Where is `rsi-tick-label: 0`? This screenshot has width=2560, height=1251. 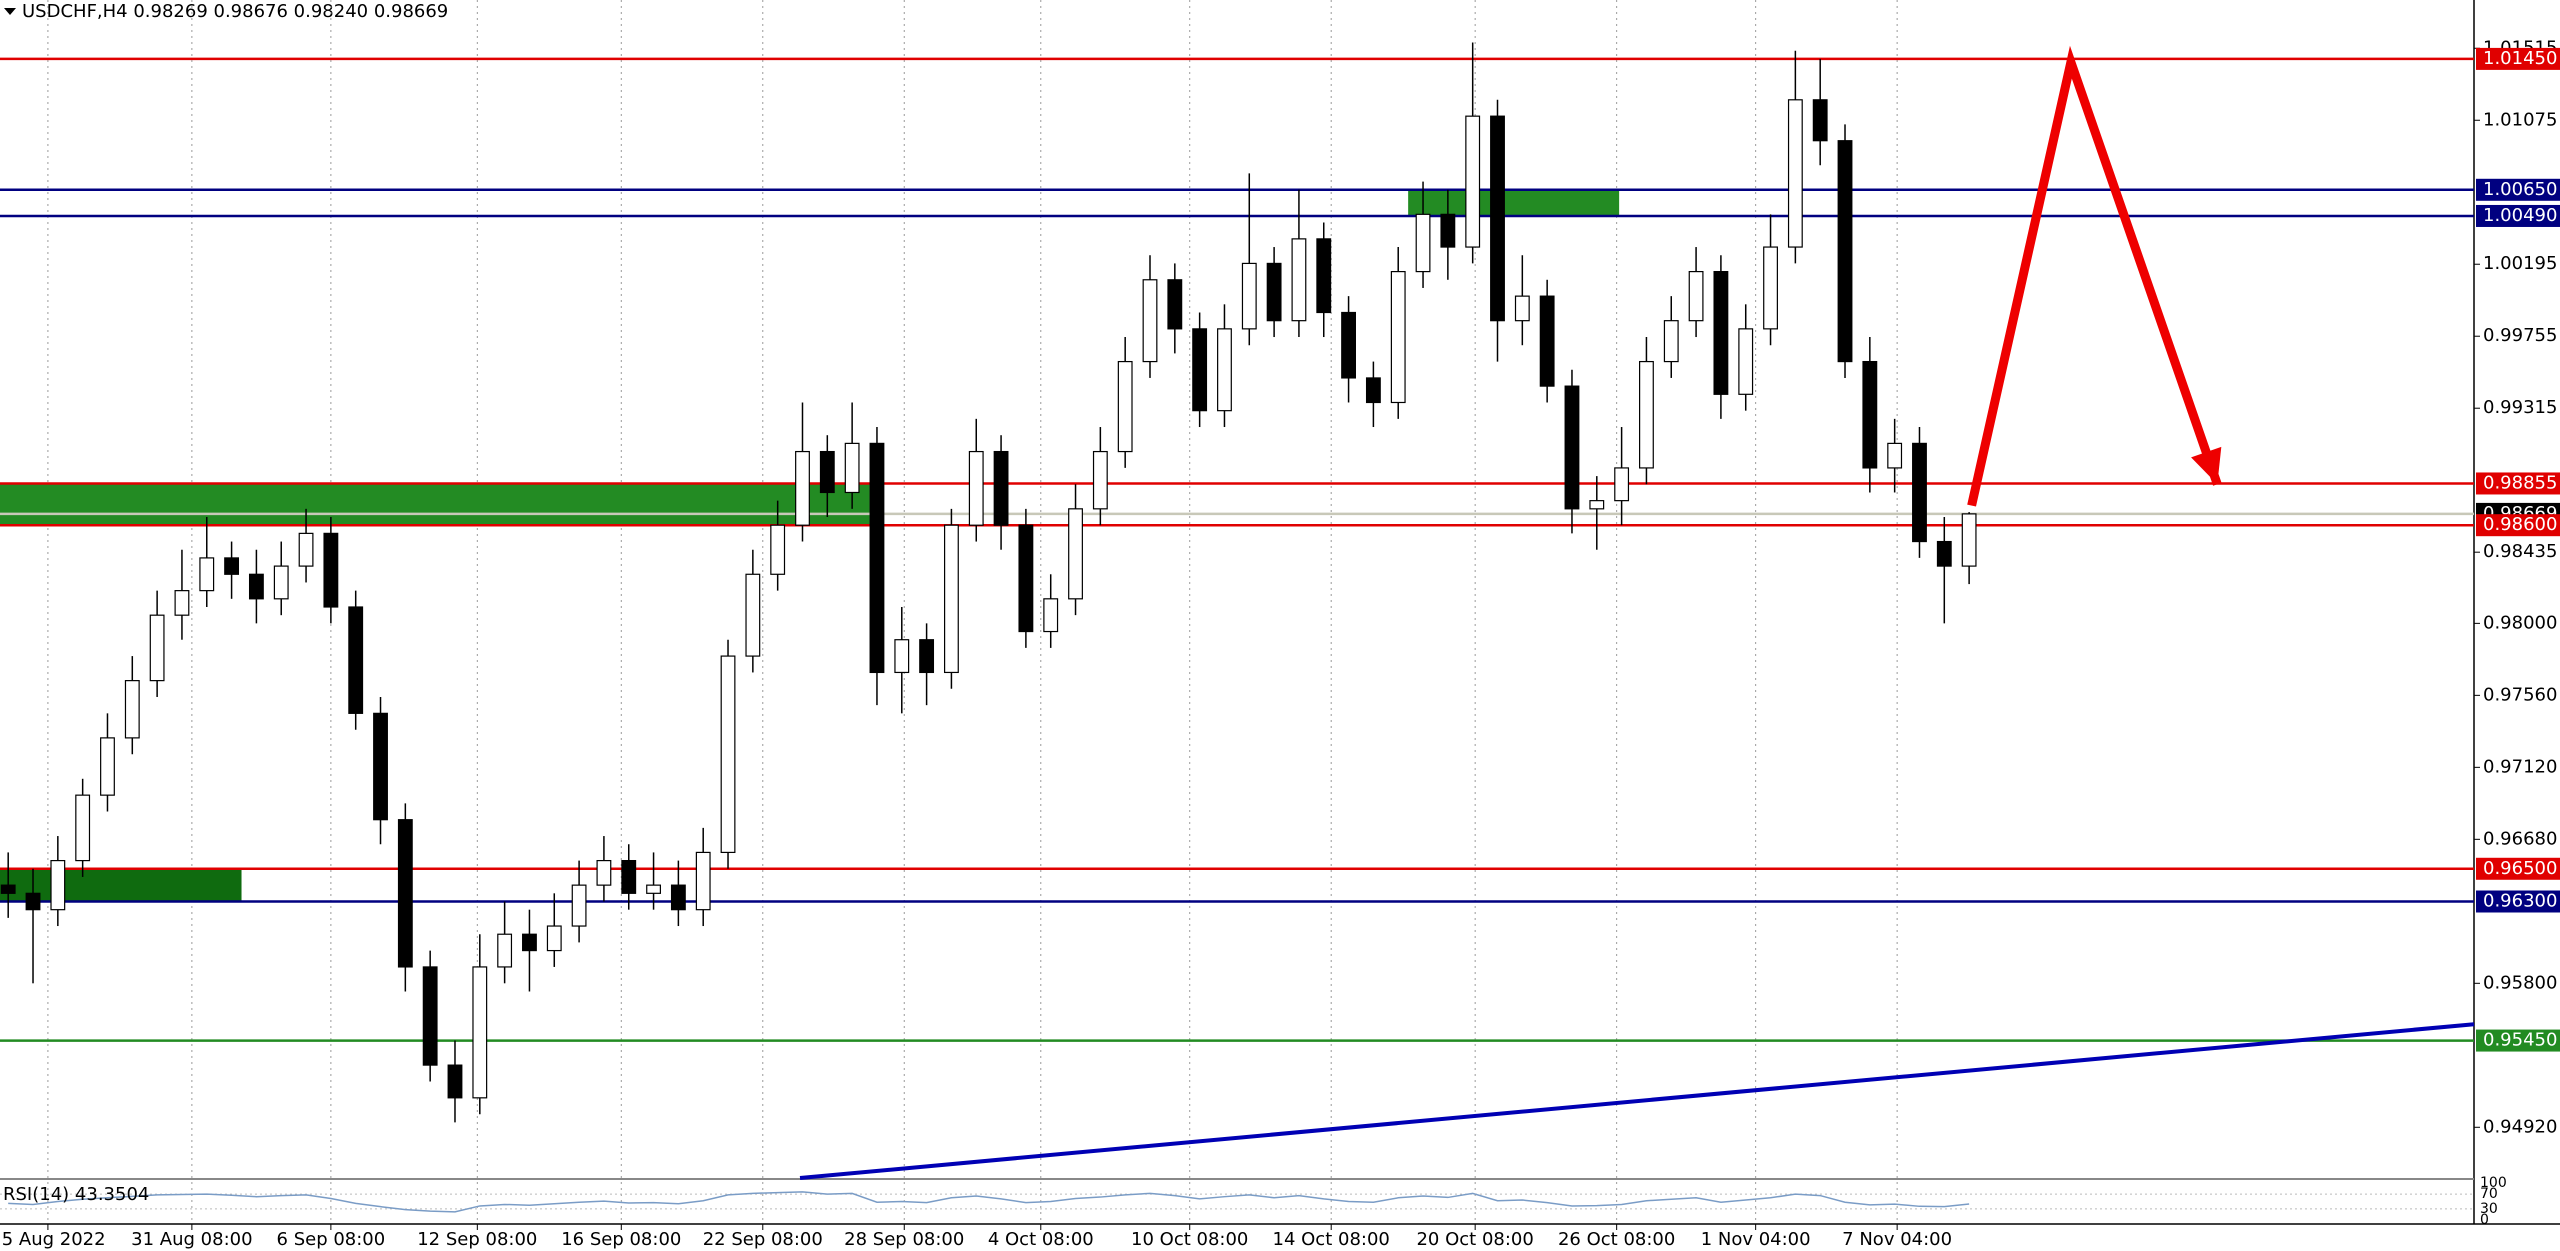 rsi-tick-label: 0 is located at coordinates (2484, 1220).